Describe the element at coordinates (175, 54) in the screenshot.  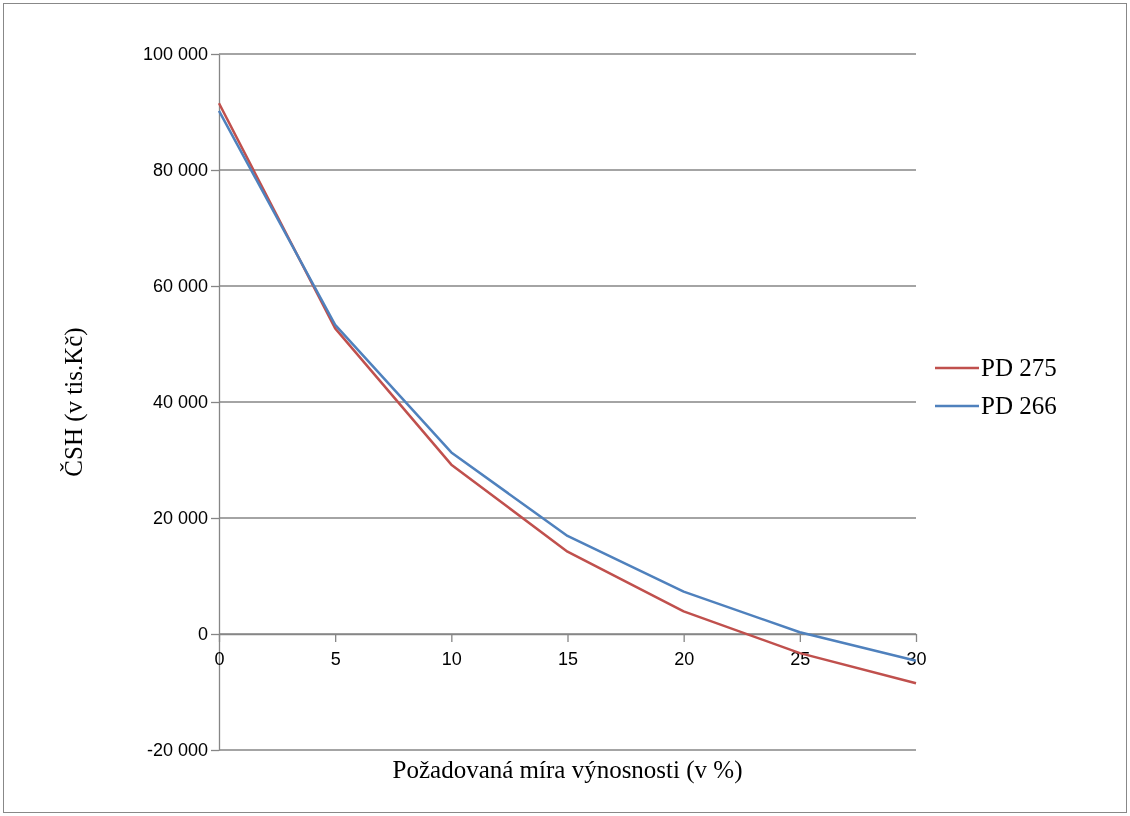
I see `y-tick-label: 100 000` at that location.